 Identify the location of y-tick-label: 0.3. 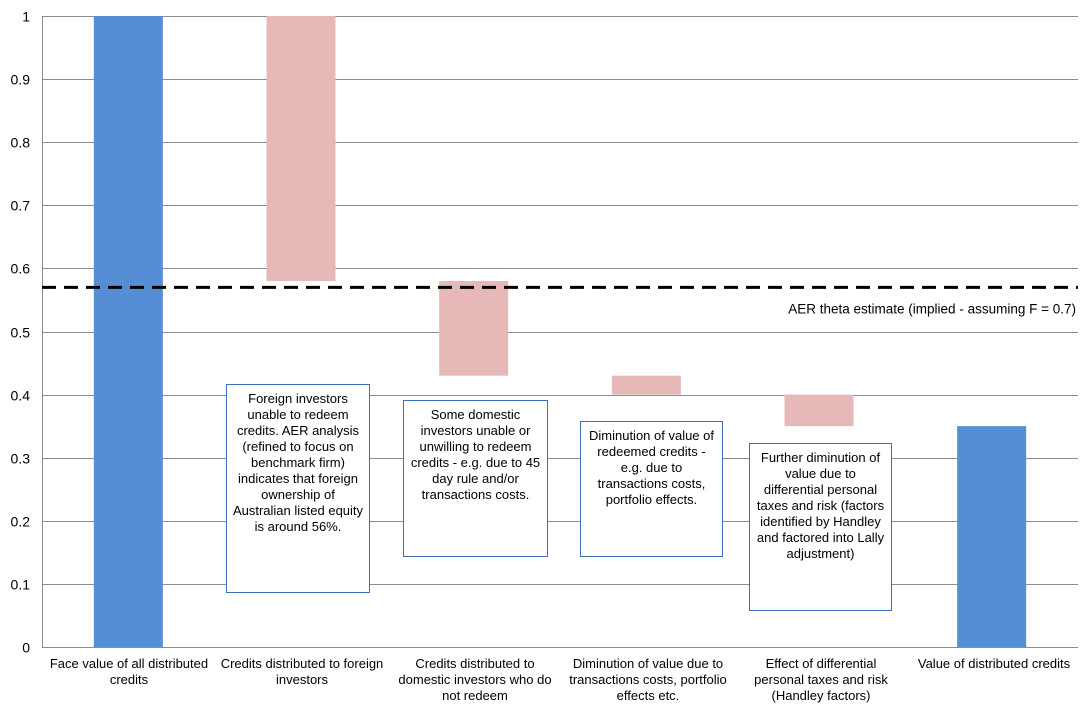
(21, 459).